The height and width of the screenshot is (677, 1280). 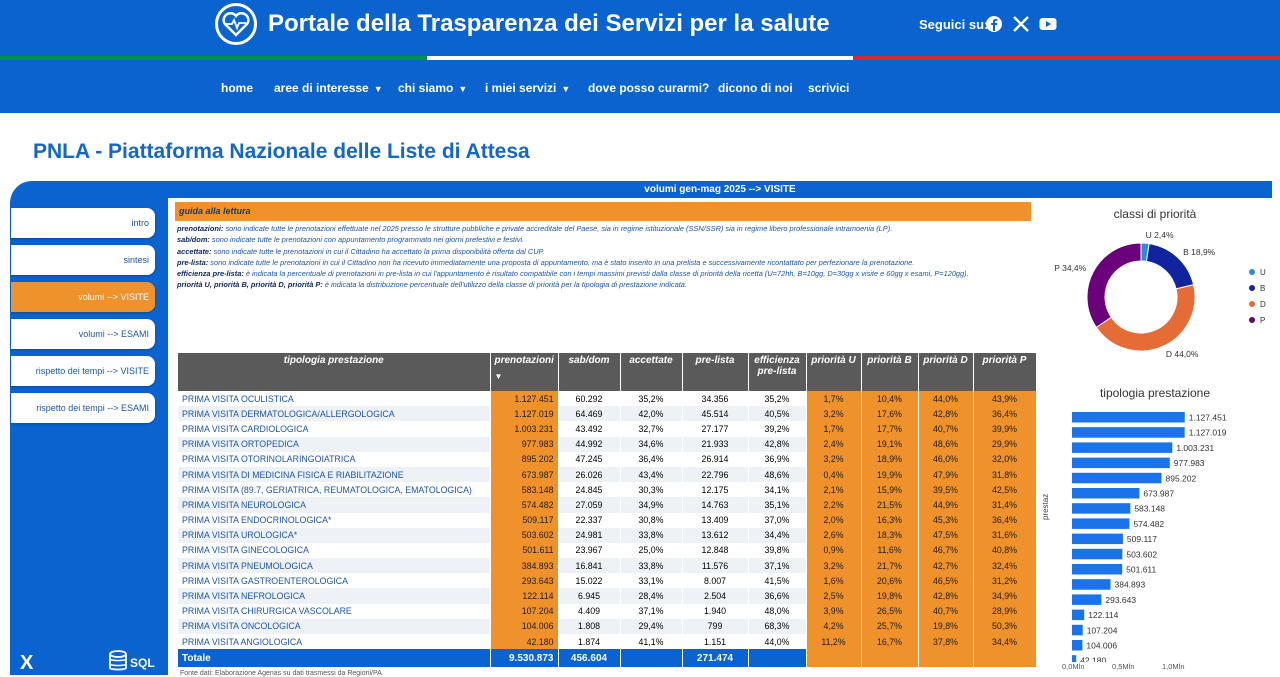 What do you see at coordinates (236, 24) in the screenshot?
I see `site-logo` at bounding box center [236, 24].